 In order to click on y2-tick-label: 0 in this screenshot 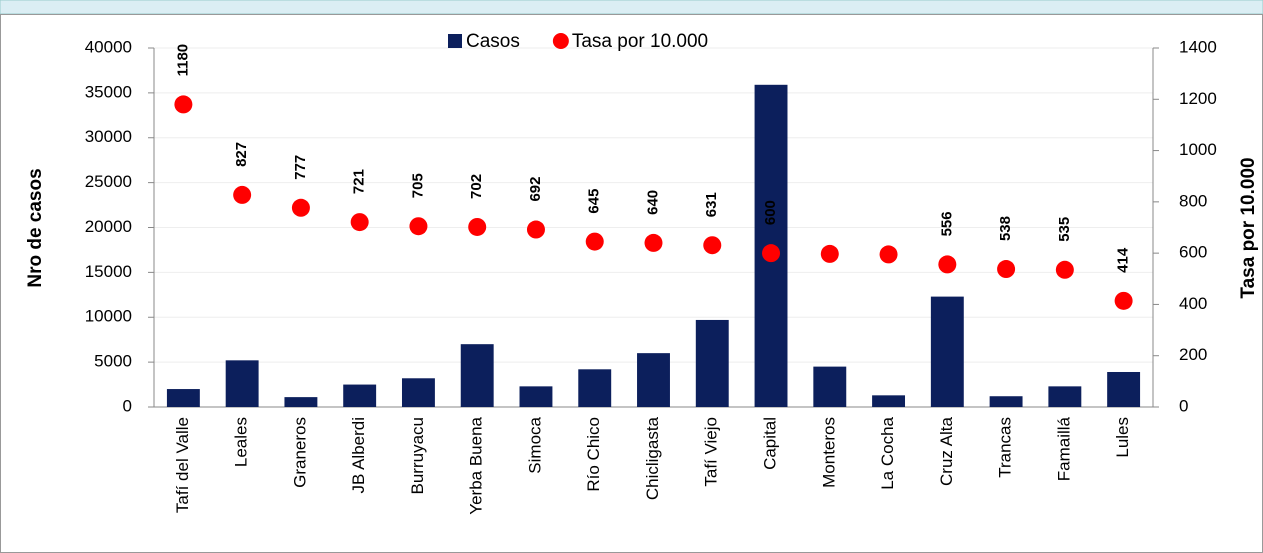, I will do `click(1183, 405)`.